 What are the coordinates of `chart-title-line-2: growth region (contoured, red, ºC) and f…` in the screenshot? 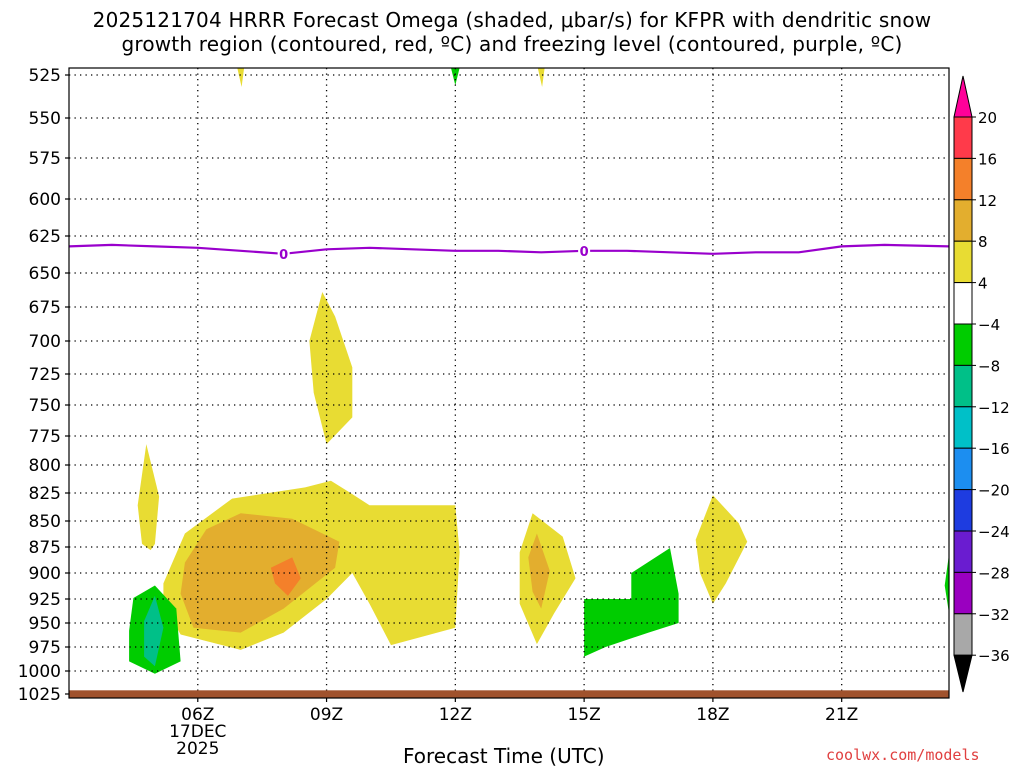 It's located at (512, 44).